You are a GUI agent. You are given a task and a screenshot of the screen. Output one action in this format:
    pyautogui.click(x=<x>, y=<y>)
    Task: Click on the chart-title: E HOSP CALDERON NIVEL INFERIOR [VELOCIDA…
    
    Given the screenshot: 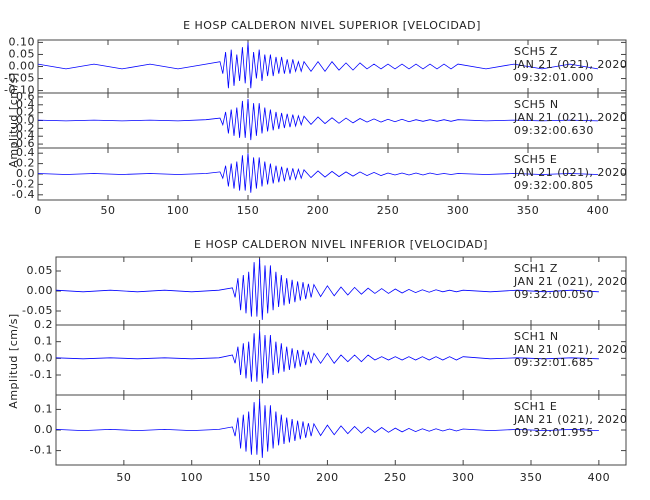 What is the action you would take?
    pyautogui.click(x=341, y=244)
    